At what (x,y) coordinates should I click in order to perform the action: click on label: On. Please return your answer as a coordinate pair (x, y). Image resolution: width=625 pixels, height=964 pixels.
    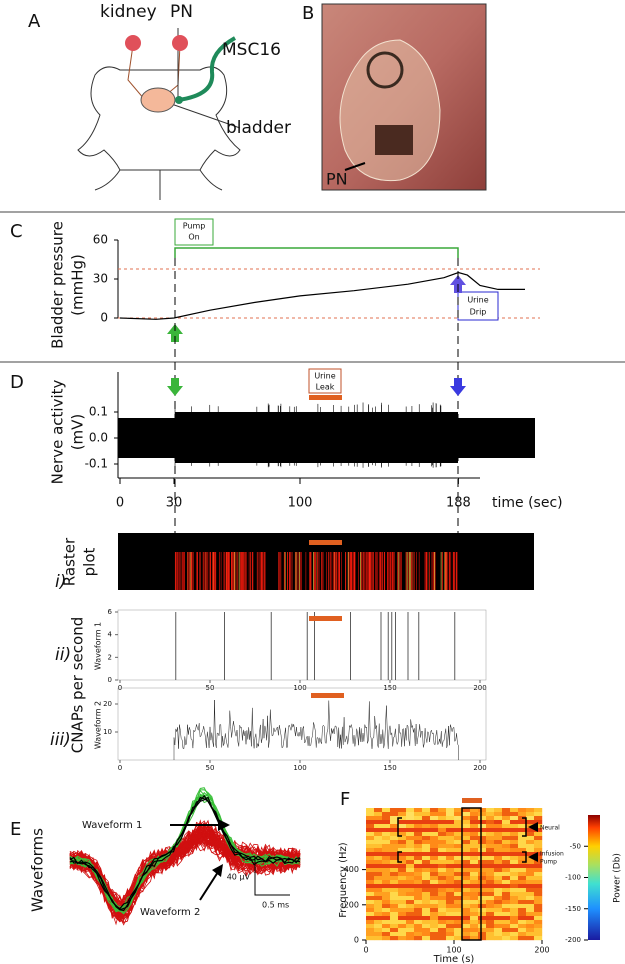
    Looking at the image, I should click on (193, 237).